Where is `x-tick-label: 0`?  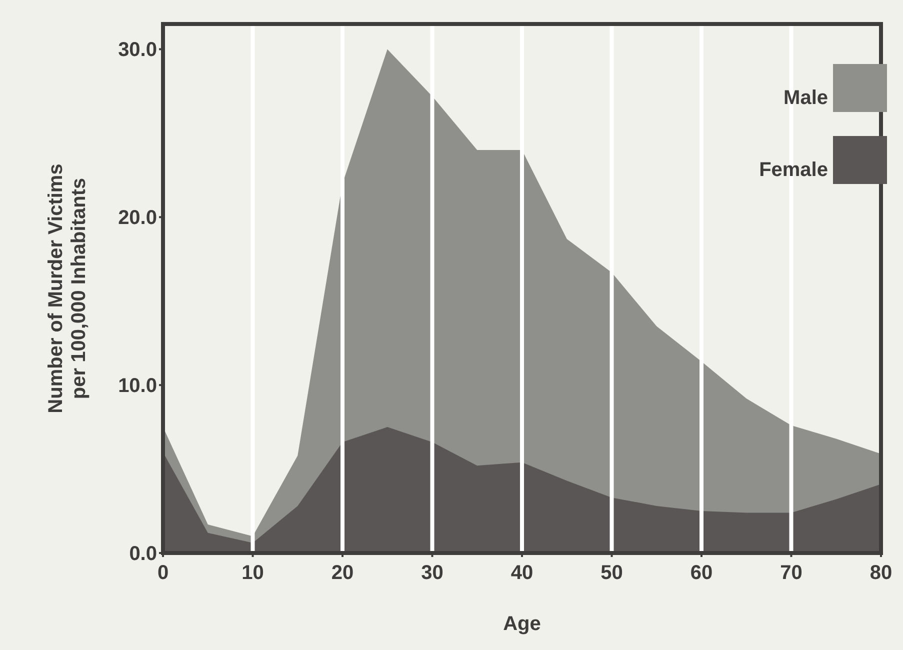
x-tick-label: 0 is located at coordinates (163, 573).